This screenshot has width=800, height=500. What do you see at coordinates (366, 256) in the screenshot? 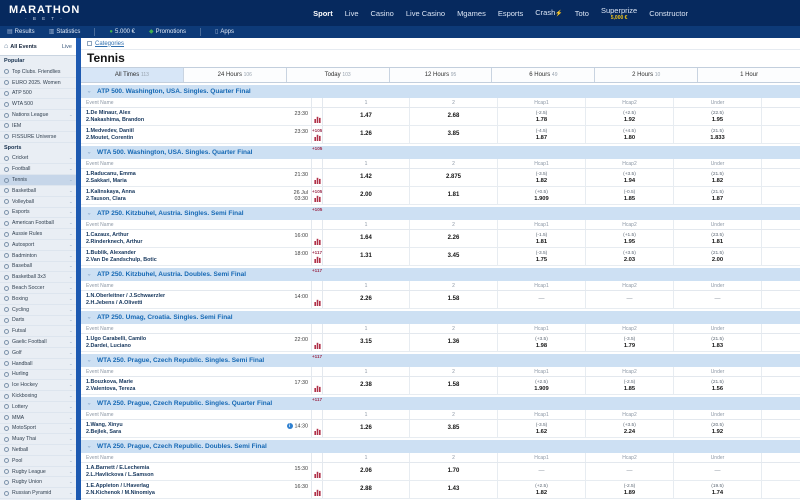
I see `odd-1: 1.31` at bounding box center [366, 256].